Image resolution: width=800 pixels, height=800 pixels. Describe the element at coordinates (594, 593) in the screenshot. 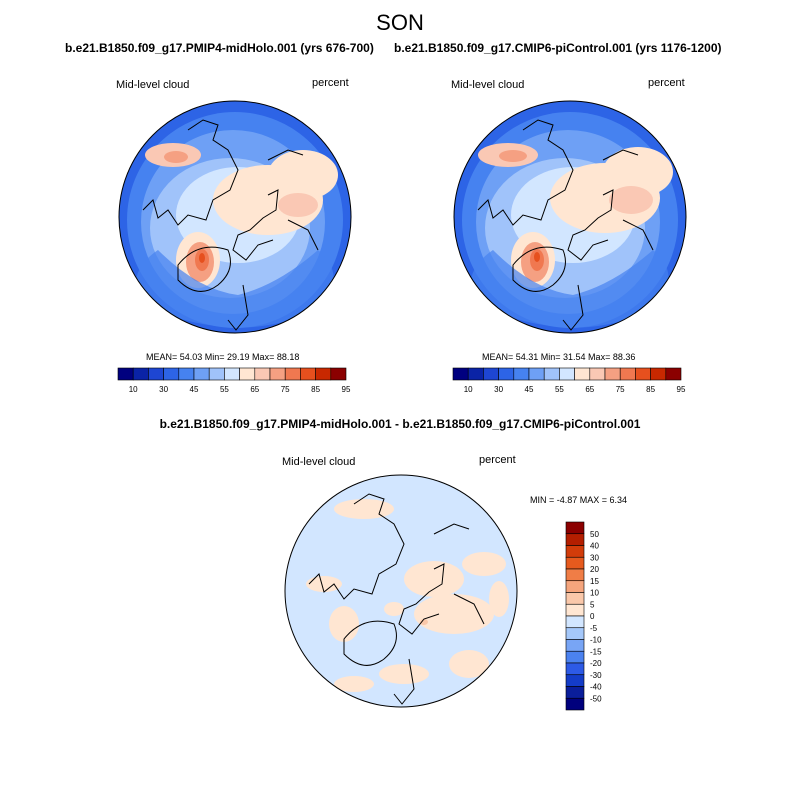

I see `diff-colorbar-level-label: 10` at that location.